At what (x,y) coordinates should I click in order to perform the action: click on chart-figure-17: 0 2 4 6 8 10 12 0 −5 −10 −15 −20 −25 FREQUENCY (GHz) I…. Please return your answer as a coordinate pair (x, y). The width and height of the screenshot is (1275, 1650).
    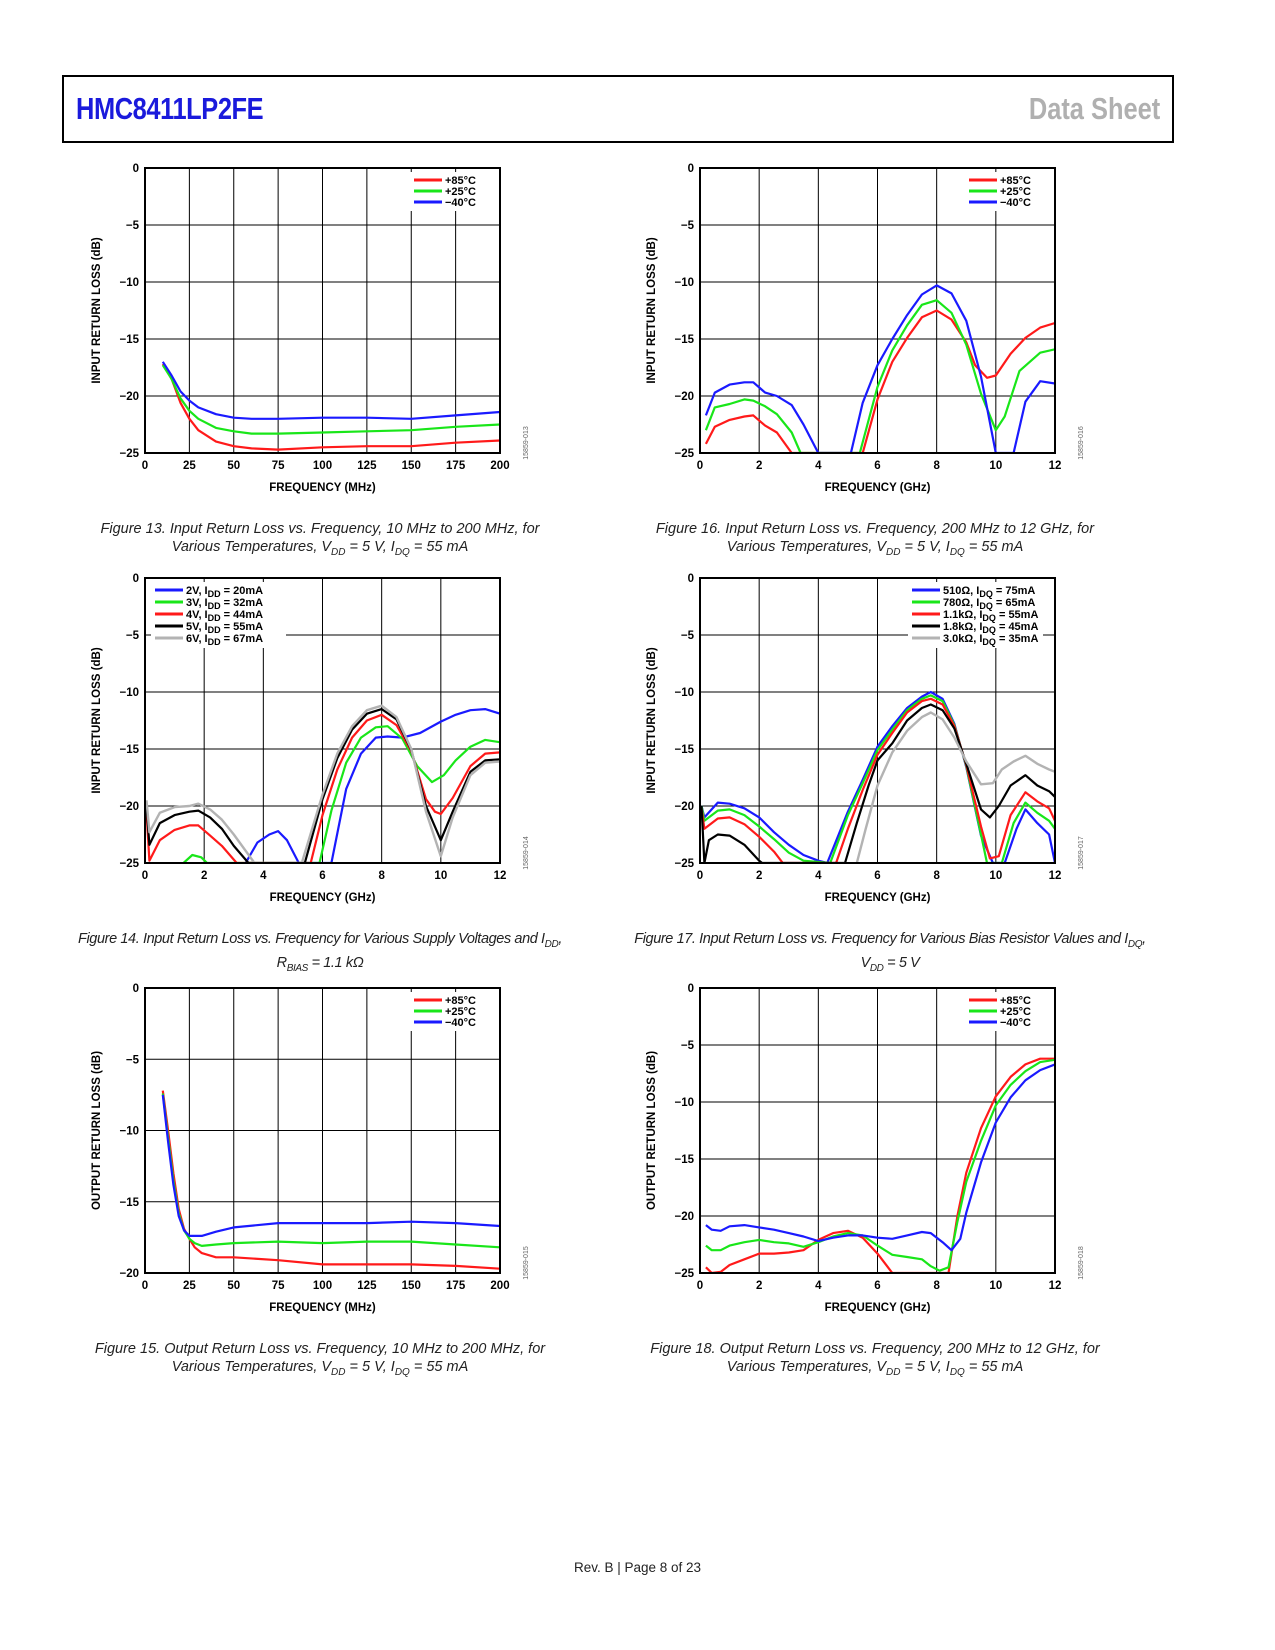
    Looking at the image, I should click on (885, 750).